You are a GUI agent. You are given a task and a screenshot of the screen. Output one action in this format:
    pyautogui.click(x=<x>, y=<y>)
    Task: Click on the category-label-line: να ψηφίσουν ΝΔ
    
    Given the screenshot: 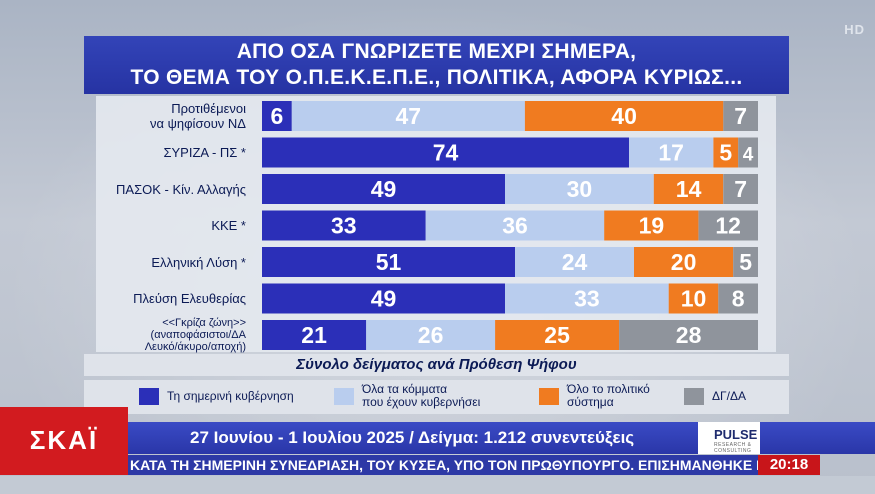 What is the action you would take?
    pyautogui.click(x=198, y=123)
    